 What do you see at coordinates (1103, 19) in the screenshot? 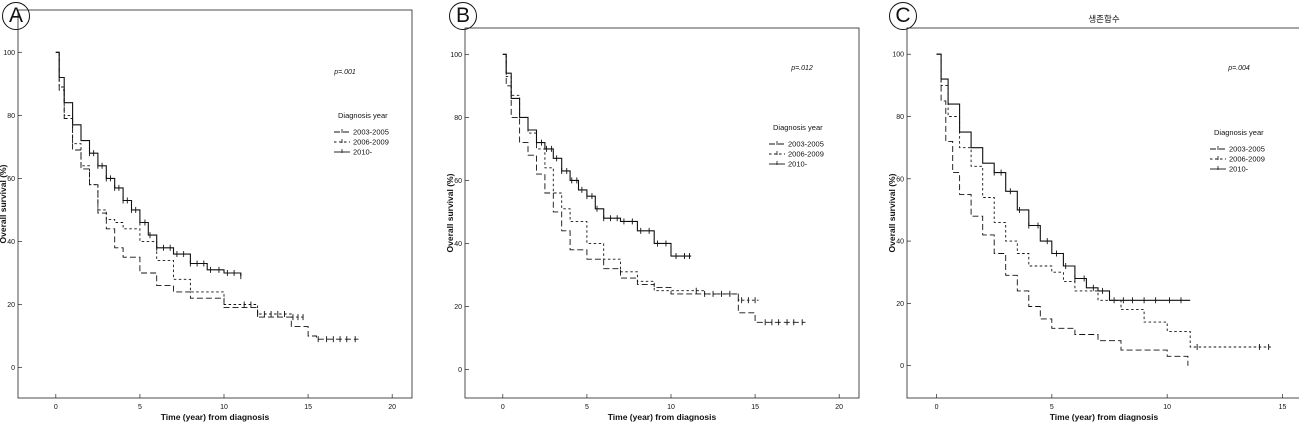
I see `chart-title: 생존함수` at bounding box center [1103, 19].